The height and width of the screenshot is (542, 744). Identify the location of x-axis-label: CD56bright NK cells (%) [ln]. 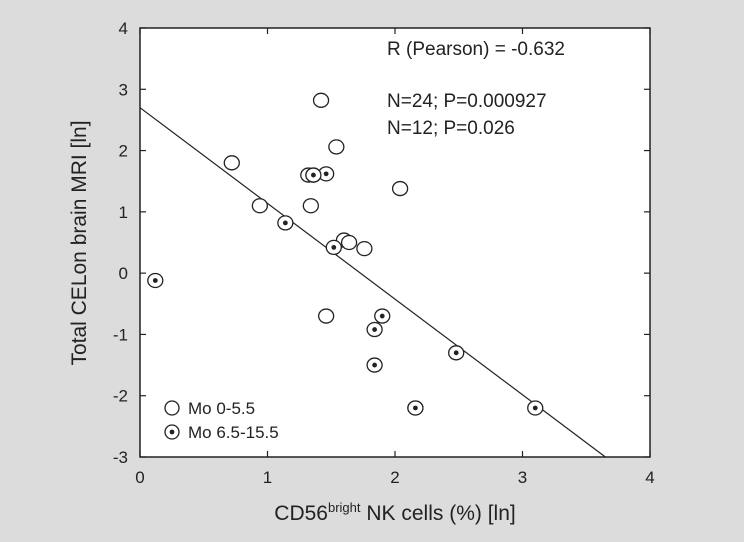
(394, 512).